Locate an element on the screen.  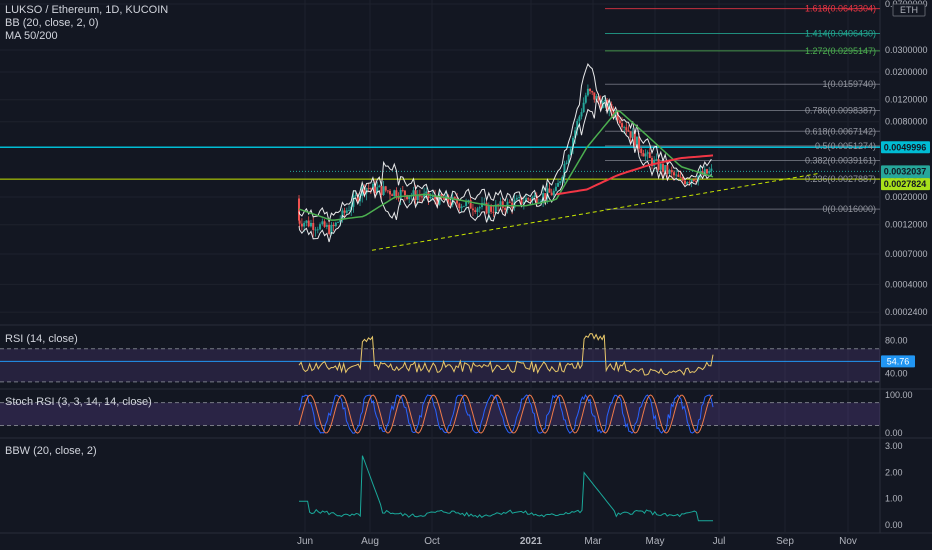
currency-box is located at coordinates (909, 10).